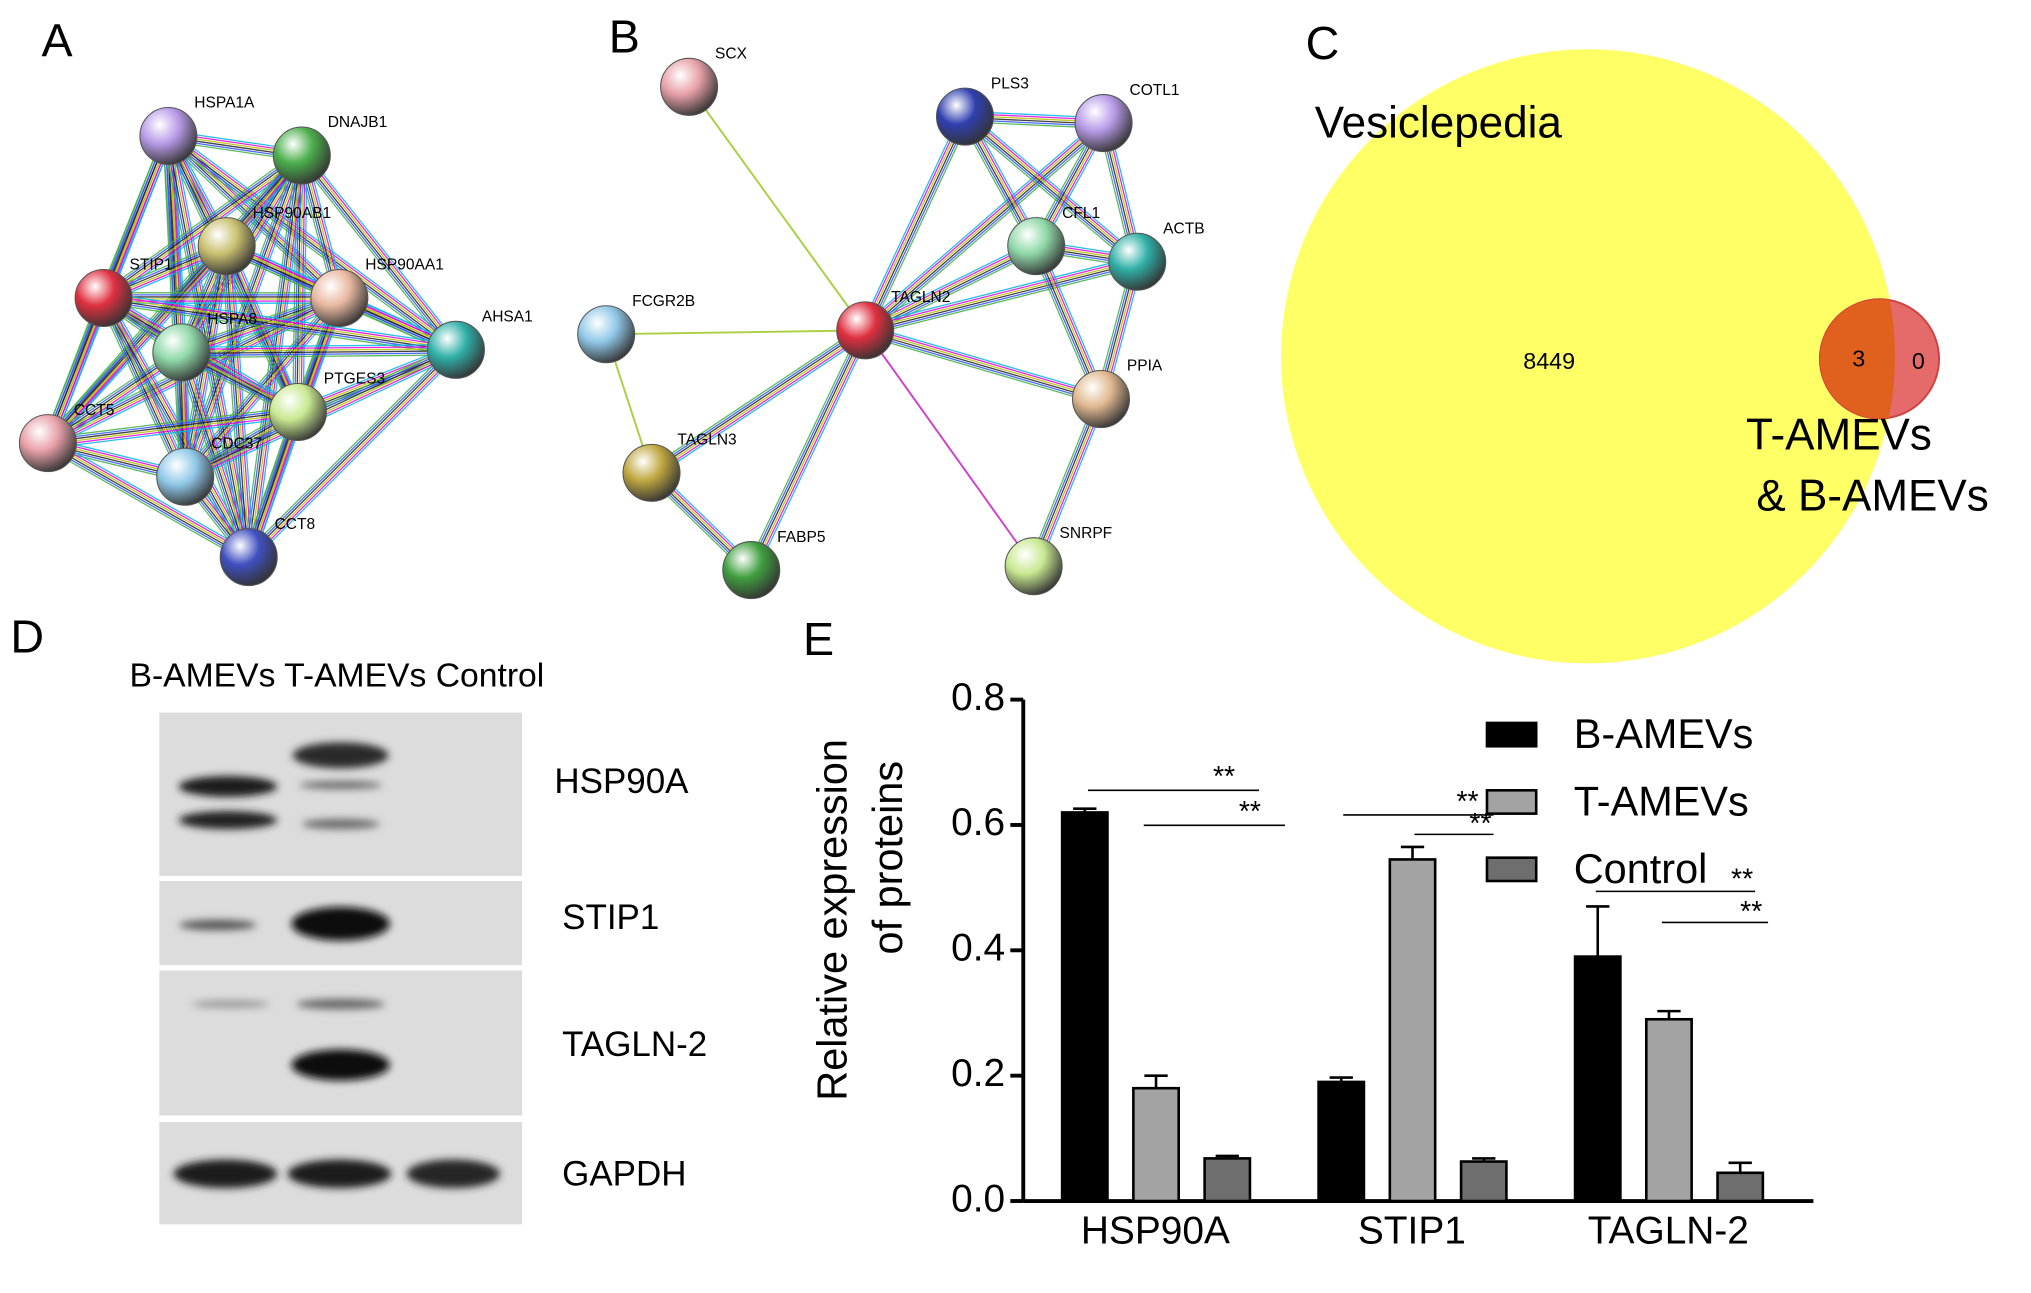 Image resolution: width=2031 pixels, height=1293 pixels. What do you see at coordinates (27, 636) in the screenshot?
I see `panel-label: D` at bounding box center [27, 636].